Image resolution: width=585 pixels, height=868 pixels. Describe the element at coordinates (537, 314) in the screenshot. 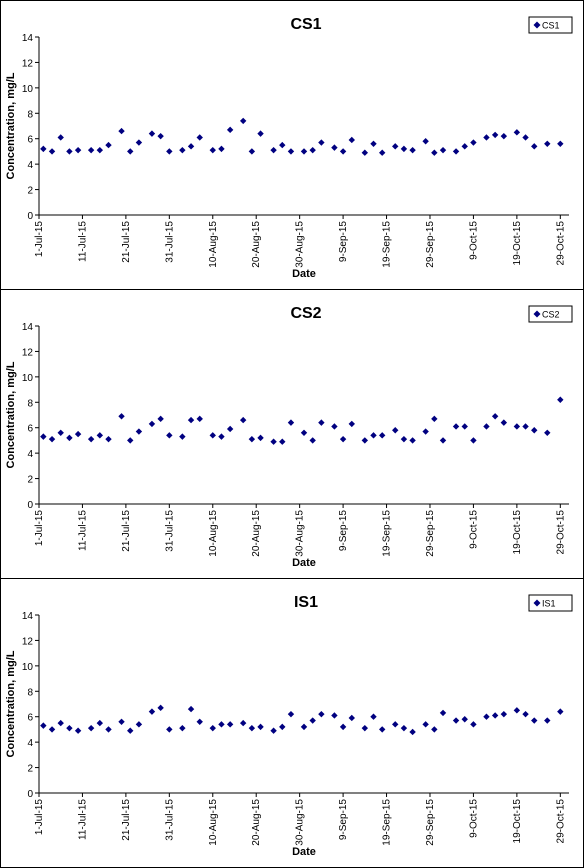

I see `legend-marker` at that location.